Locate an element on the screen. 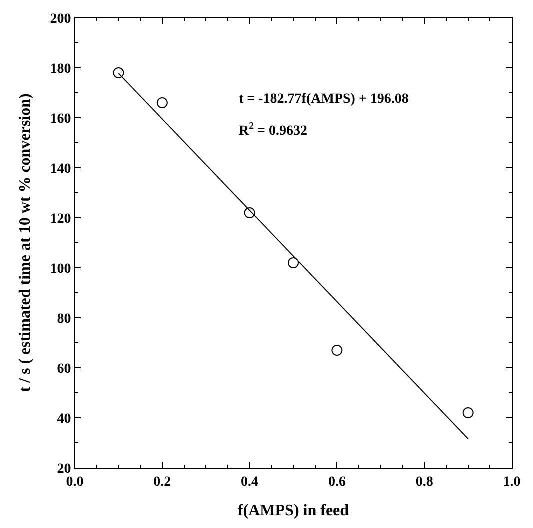 This screenshot has height=528, width=533. x-tick-label: 0.8 is located at coordinates (425, 482).